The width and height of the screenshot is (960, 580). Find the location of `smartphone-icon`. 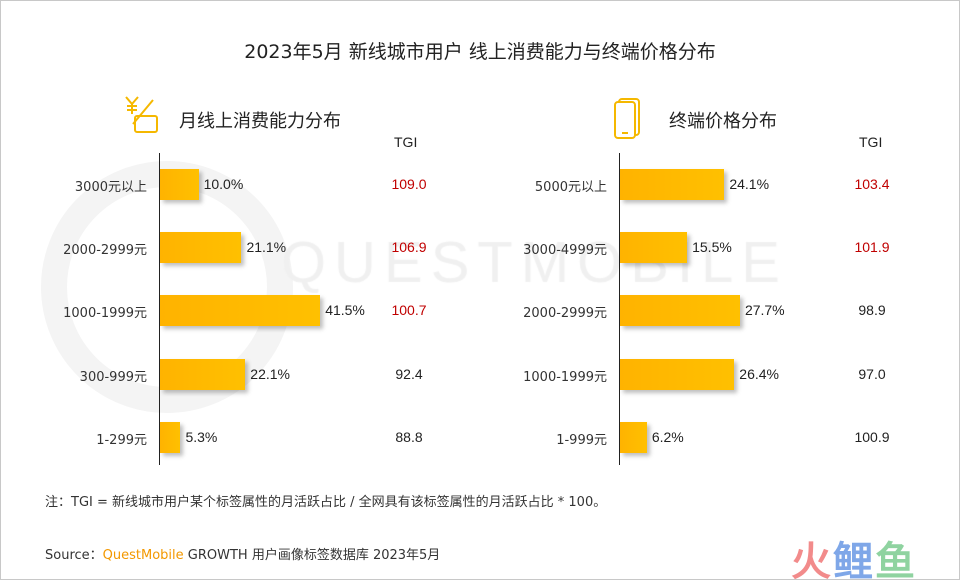

smartphone-icon is located at coordinates (628, 118).